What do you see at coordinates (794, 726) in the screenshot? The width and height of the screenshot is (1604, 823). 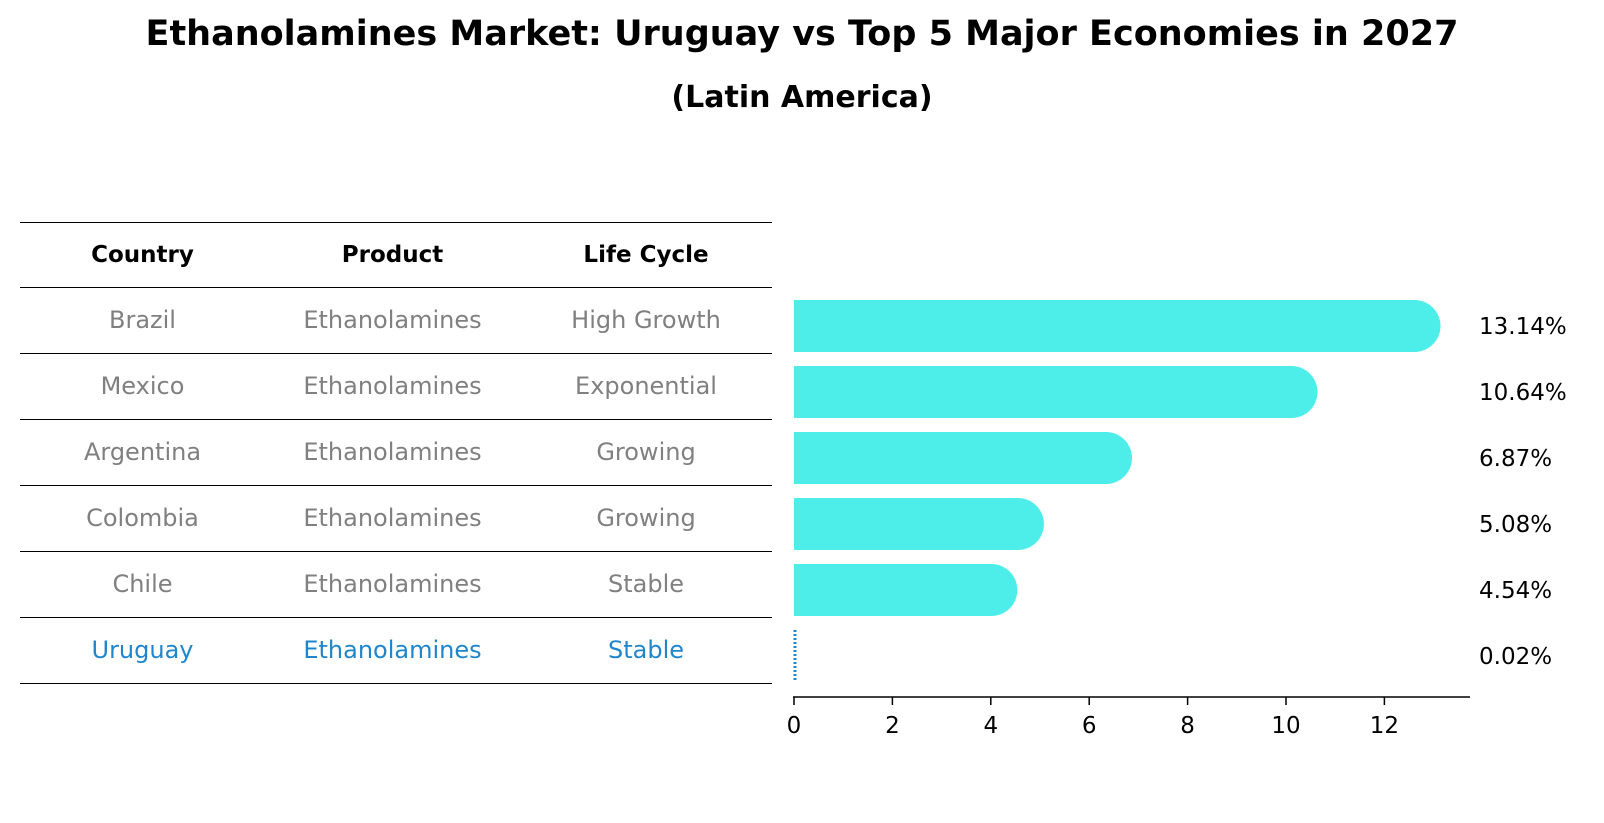 I see `x-tick-label: 0` at bounding box center [794, 726].